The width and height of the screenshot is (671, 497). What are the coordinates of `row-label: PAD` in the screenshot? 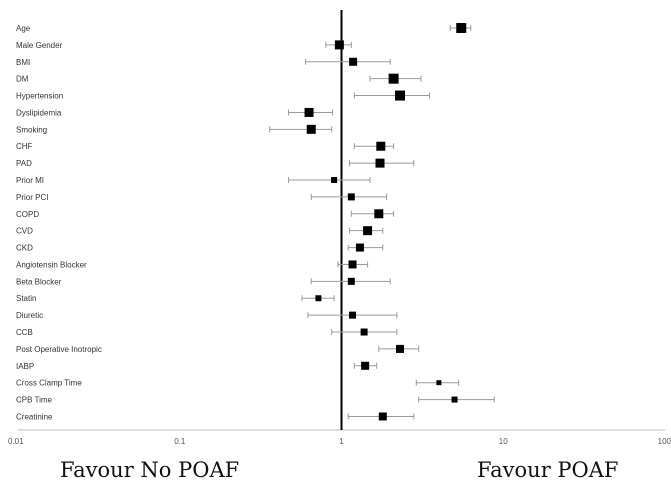 It's located at (24, 163).